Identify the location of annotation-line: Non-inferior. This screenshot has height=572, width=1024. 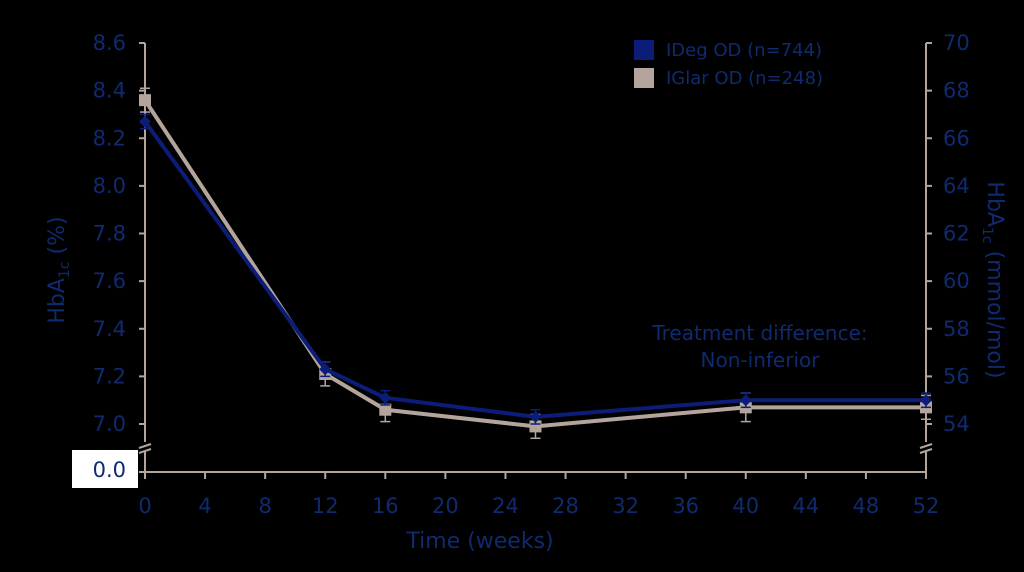
(761, 360).